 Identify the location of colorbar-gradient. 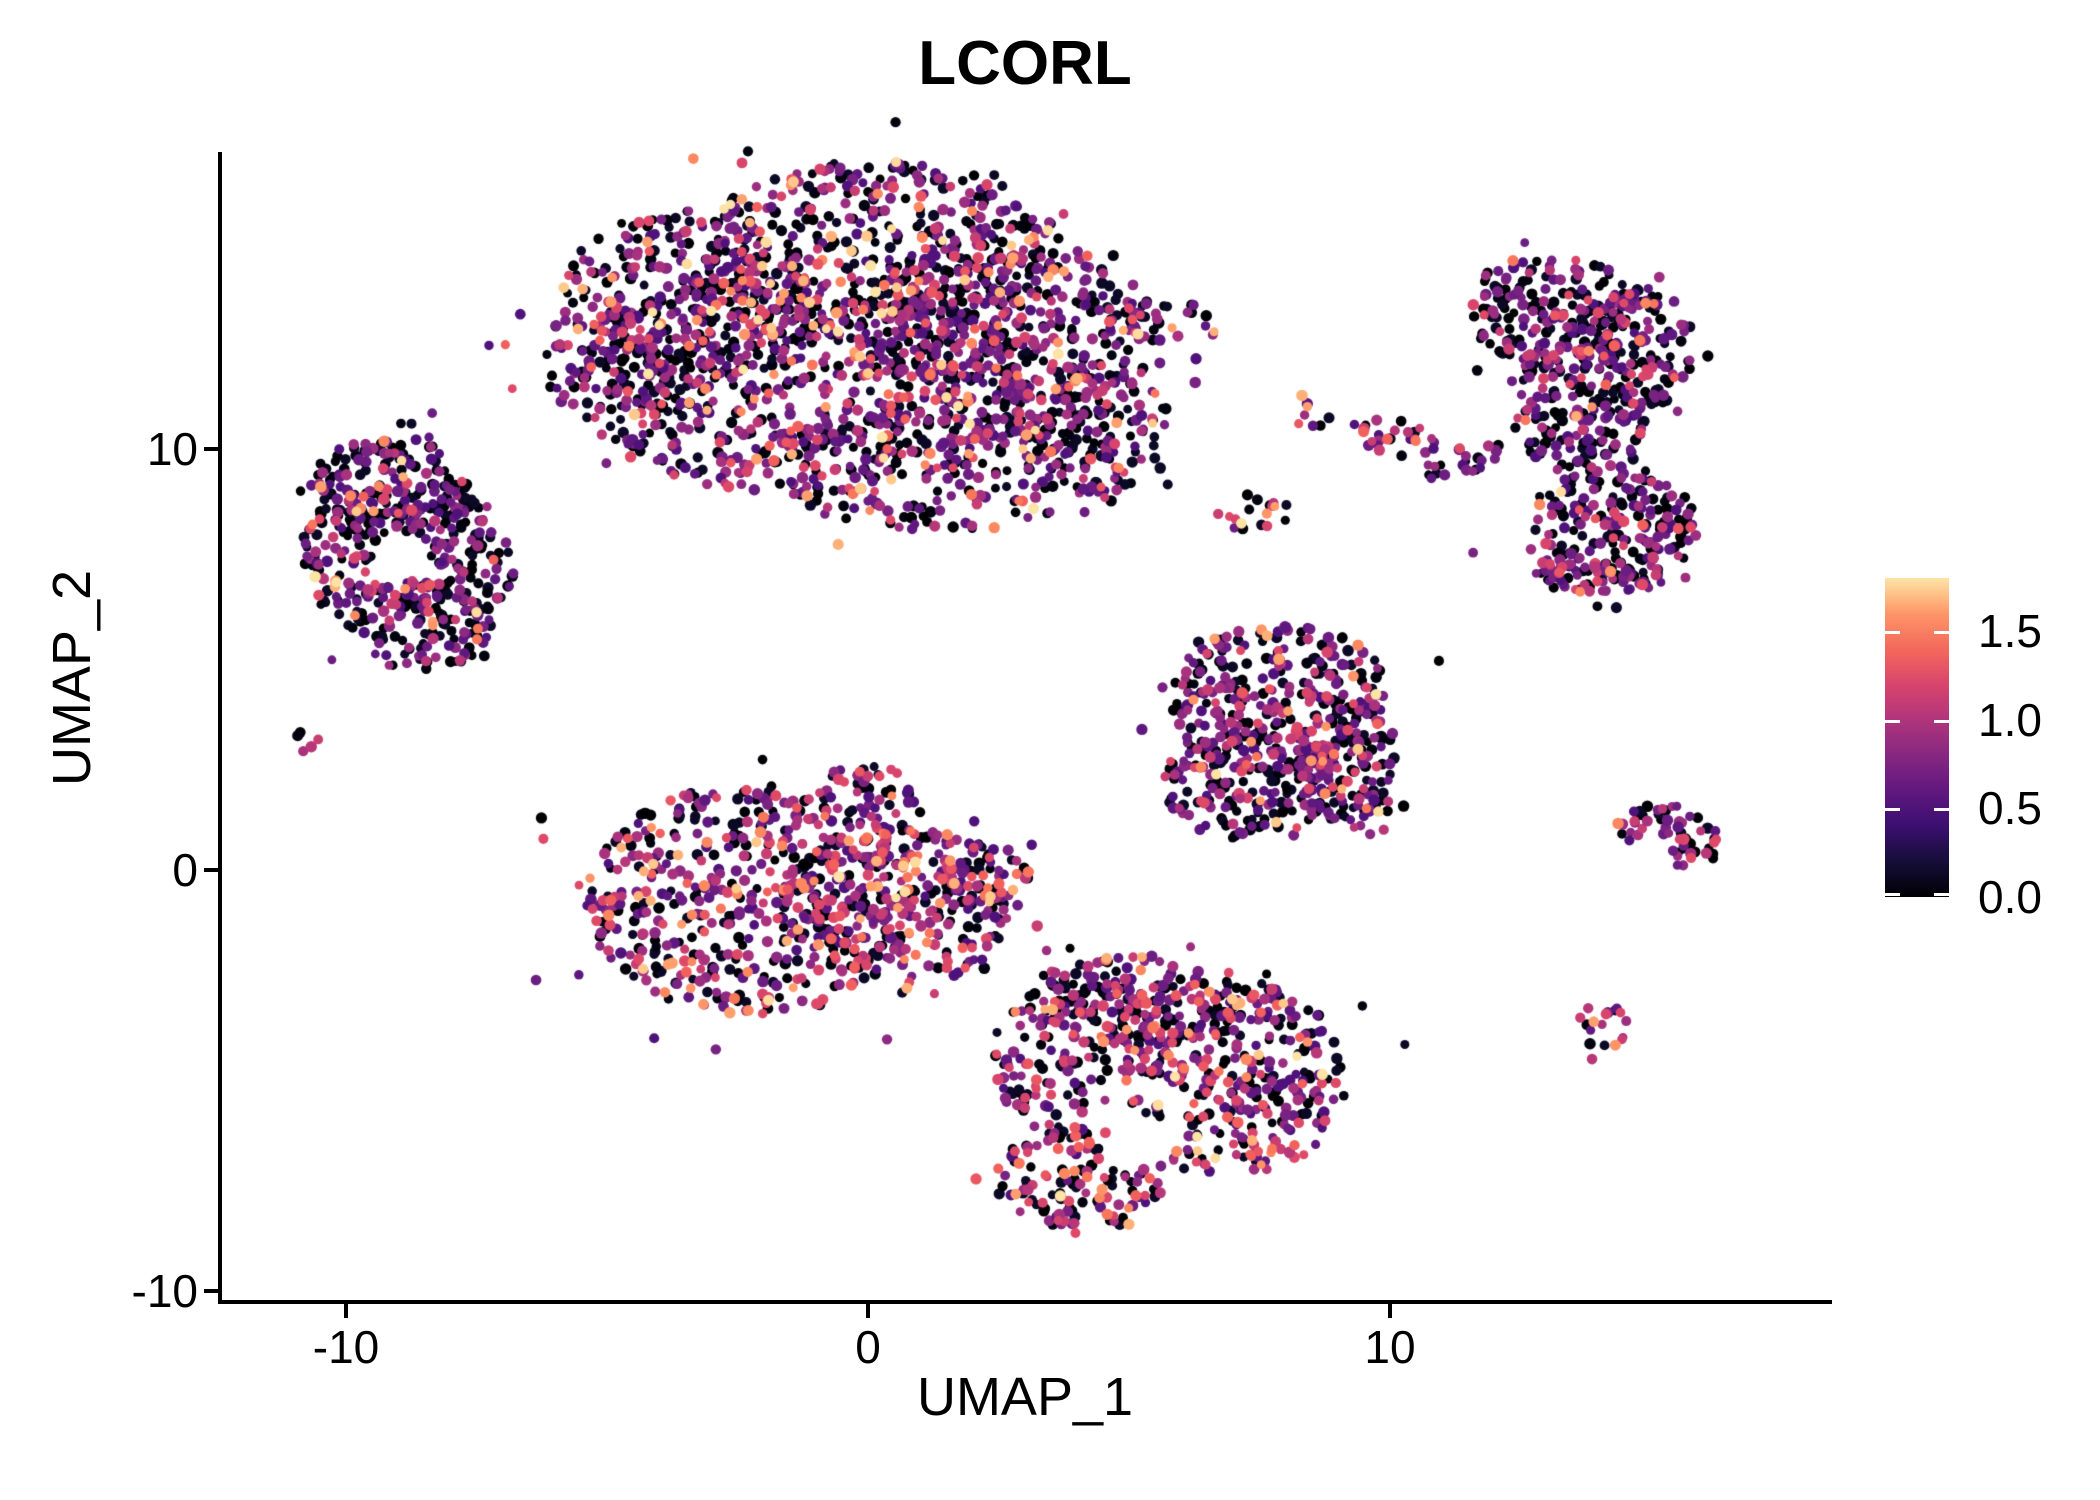
(1917, 737).